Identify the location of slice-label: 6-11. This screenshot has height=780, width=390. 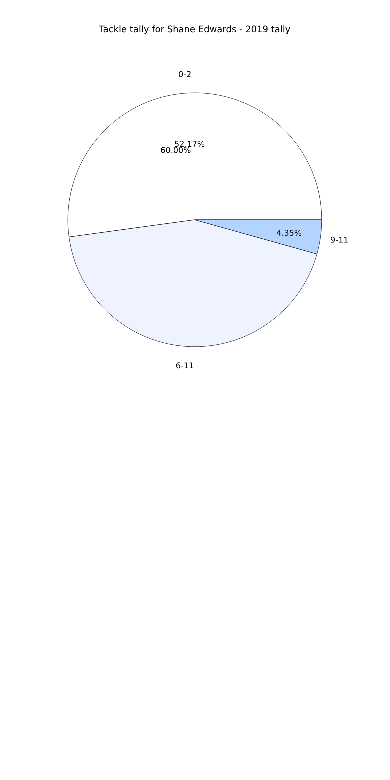
(185, 365).